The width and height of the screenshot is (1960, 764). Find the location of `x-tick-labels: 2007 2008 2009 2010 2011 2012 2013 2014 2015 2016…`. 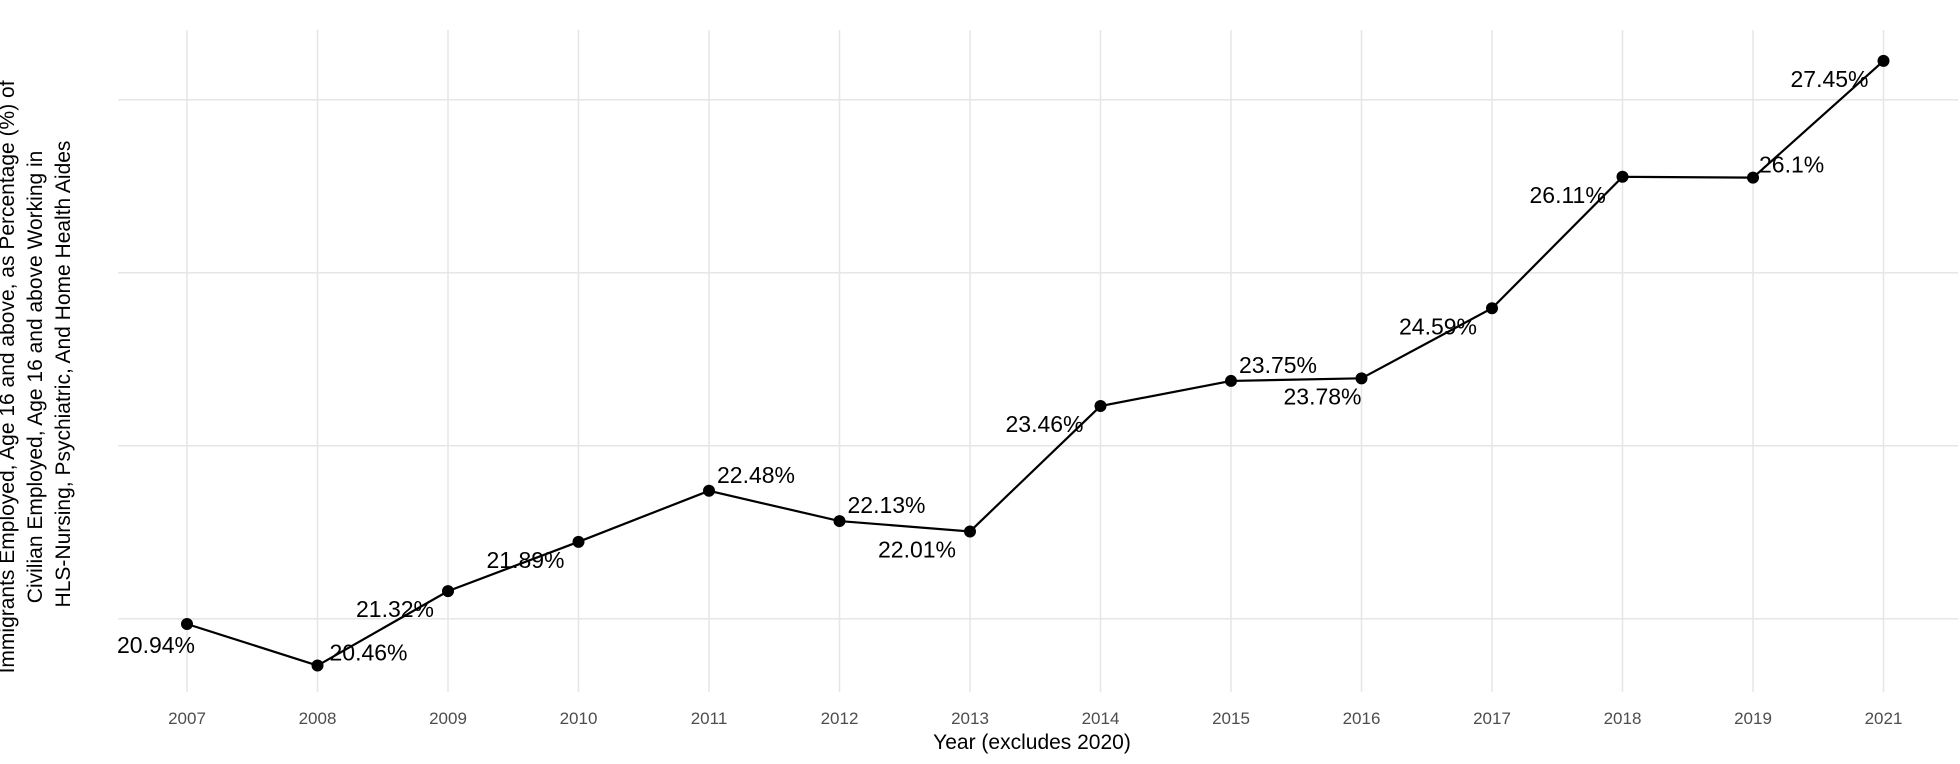

x-tick-labels: 2007 2008 2009 2010 2011 2012 2013 2014 2015 2016… is located at coordinates (1035, 718).